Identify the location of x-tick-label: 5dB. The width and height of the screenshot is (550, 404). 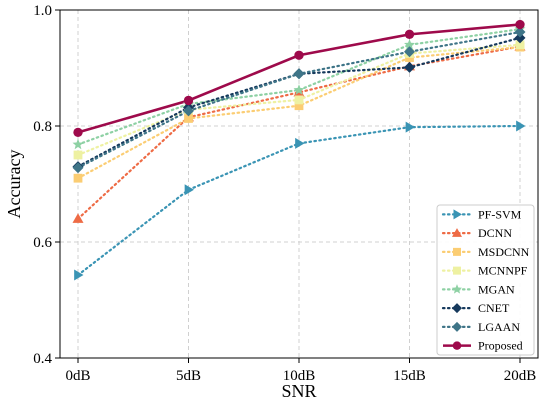
(188, 376).